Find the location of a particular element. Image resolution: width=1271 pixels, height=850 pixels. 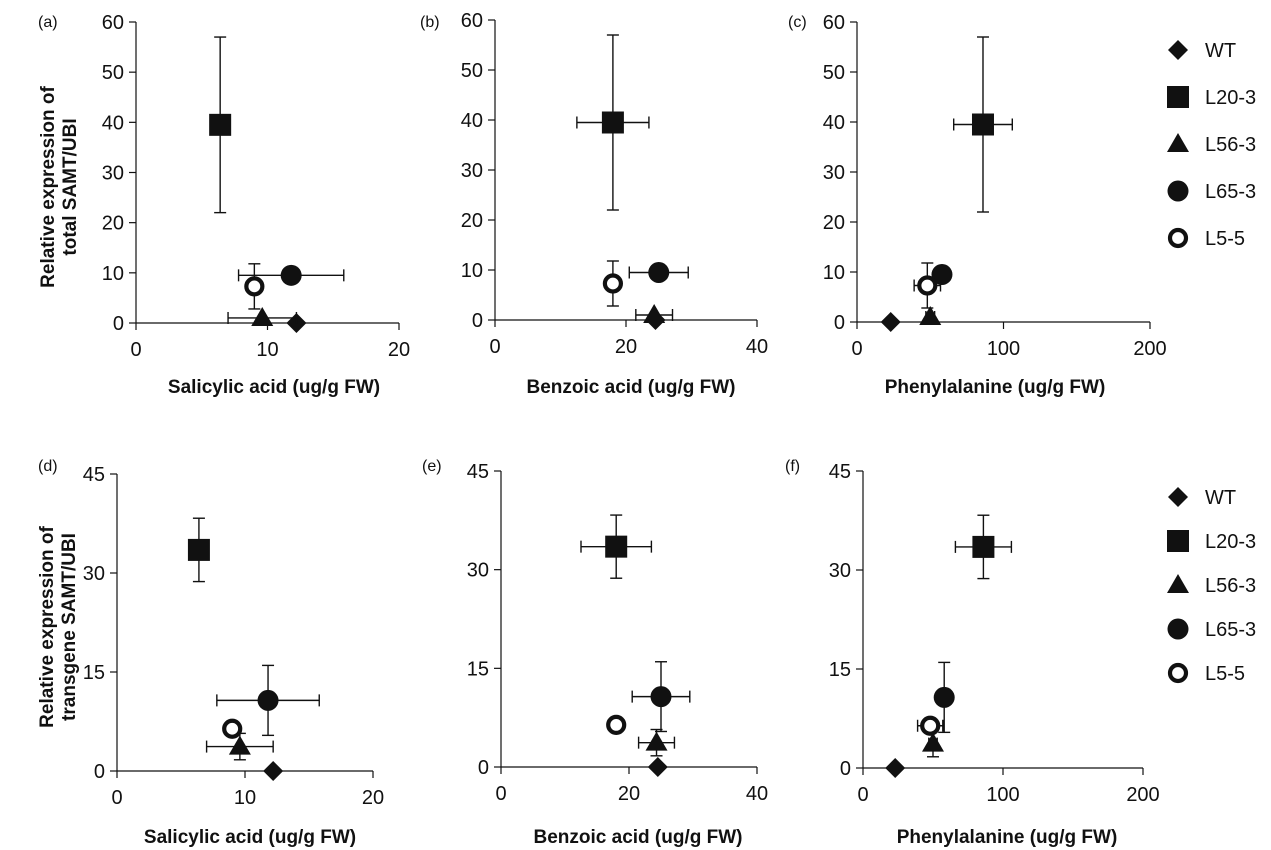

y-tick-label: 50 is located at coordinates (113, 73).